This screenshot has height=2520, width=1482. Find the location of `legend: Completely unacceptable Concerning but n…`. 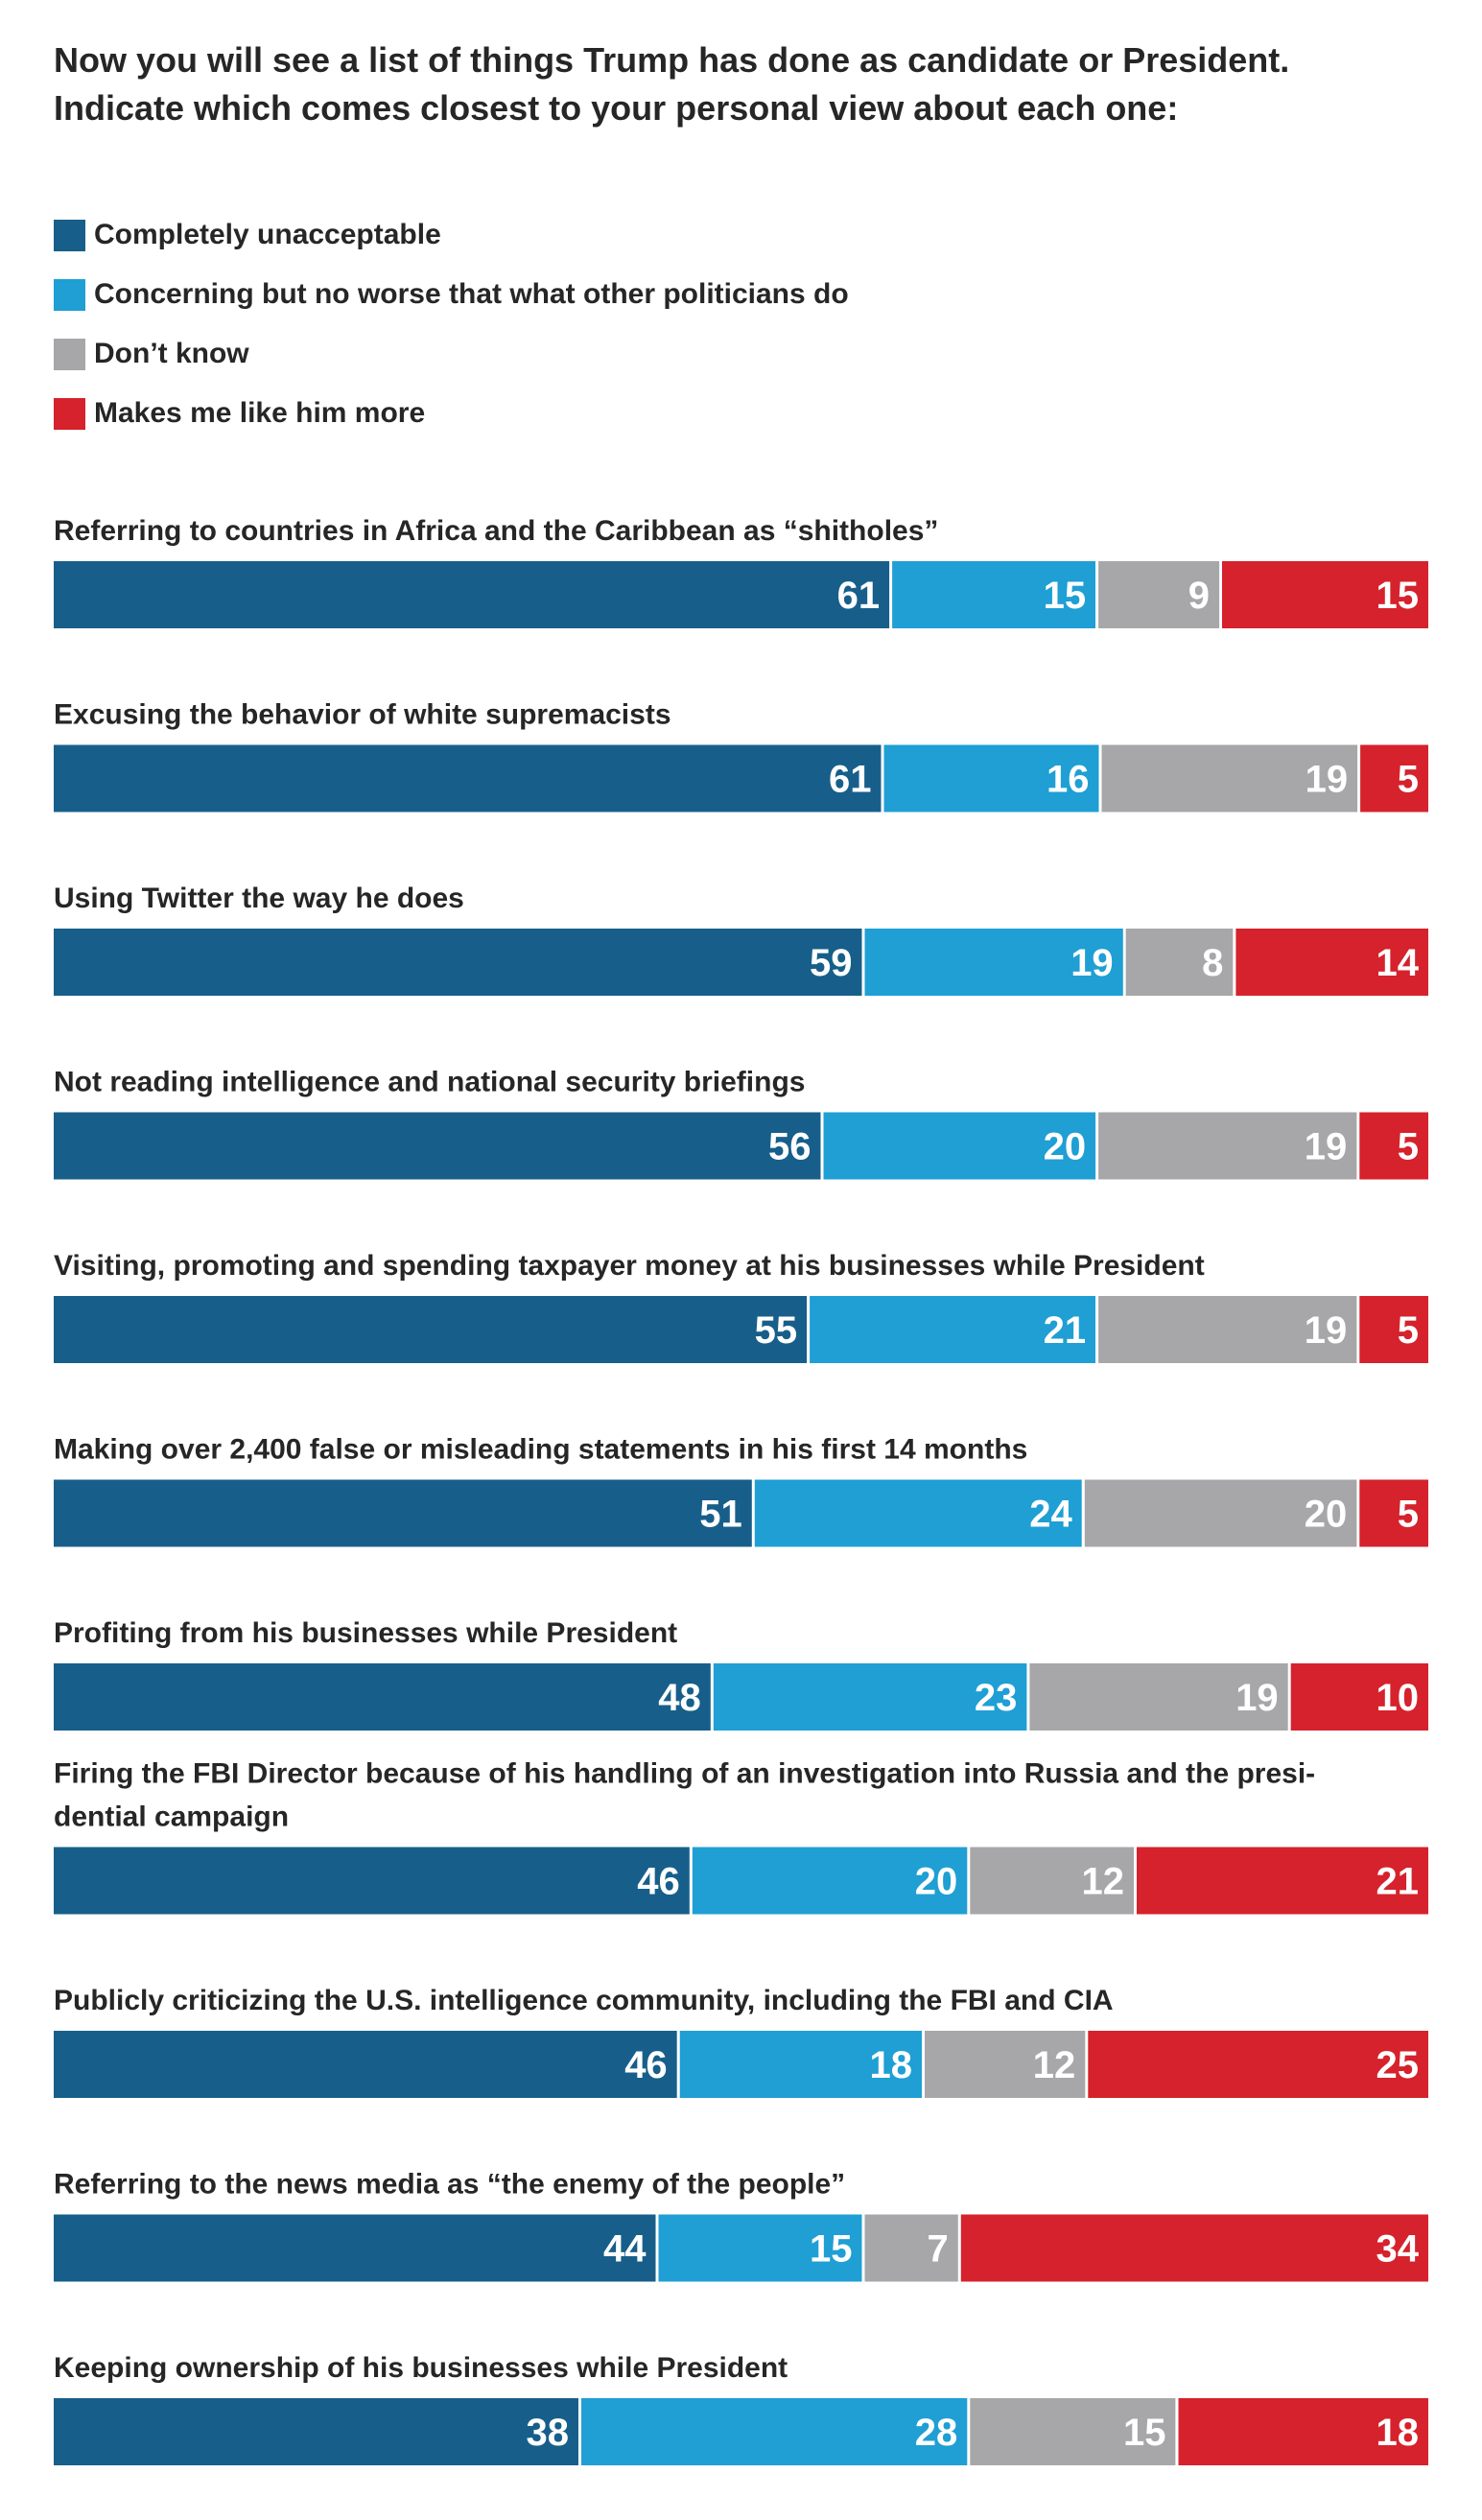

legend: Completely unacceptable Concerning but n… is located at coordinates (452, 336).